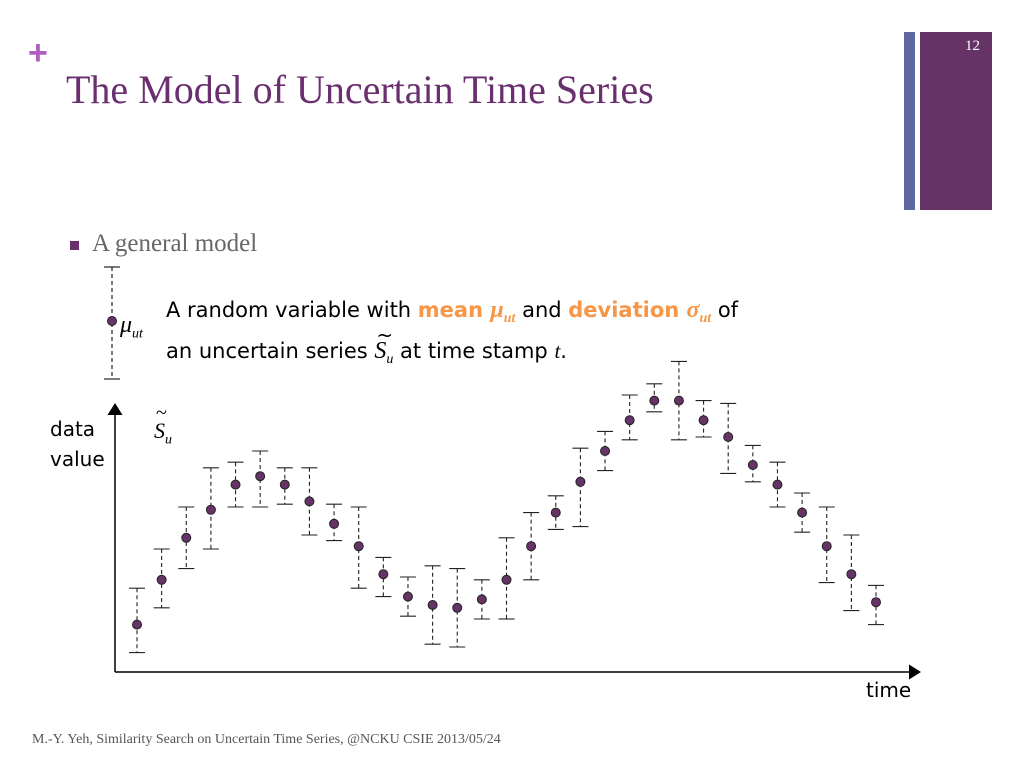 Image resolution: width=1024 pixels, height=768 pixels. Describe the element at coordinates (909, 121) in the screenshot. I see `accent-bar-blue` at that location.